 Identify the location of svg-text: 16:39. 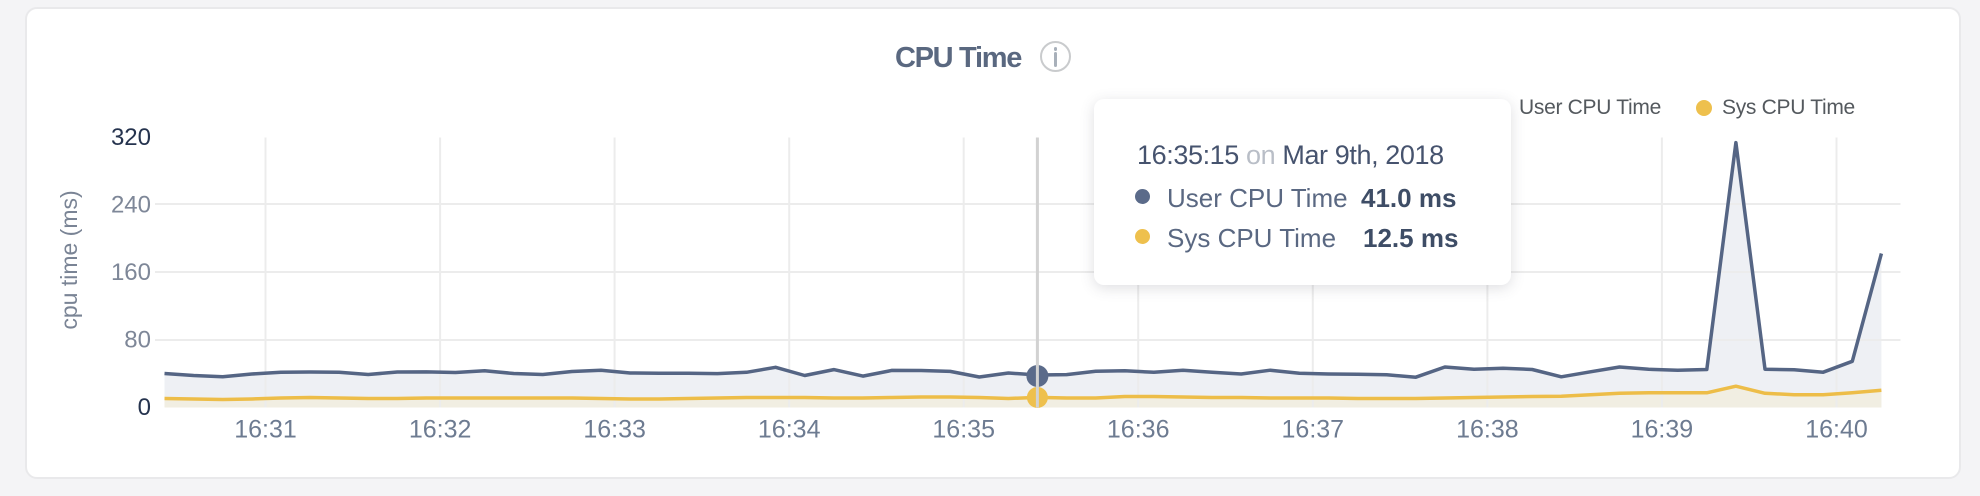
(1662, 430).